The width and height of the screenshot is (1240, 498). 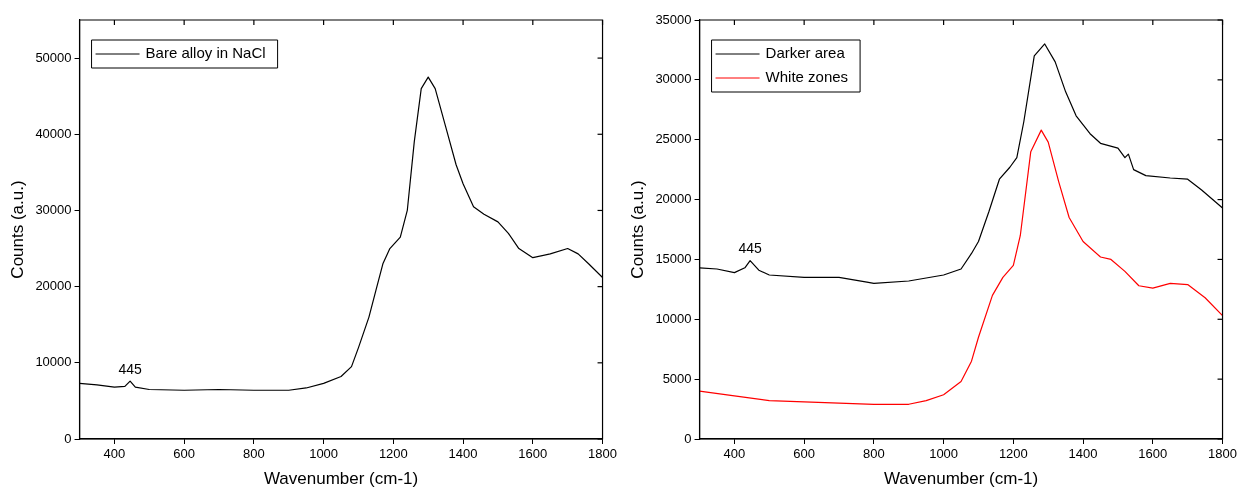 What do you see at coordinates (807, 77) in the screenshot?
I see `legend-label: White zones` at bounding box center [807, 77].